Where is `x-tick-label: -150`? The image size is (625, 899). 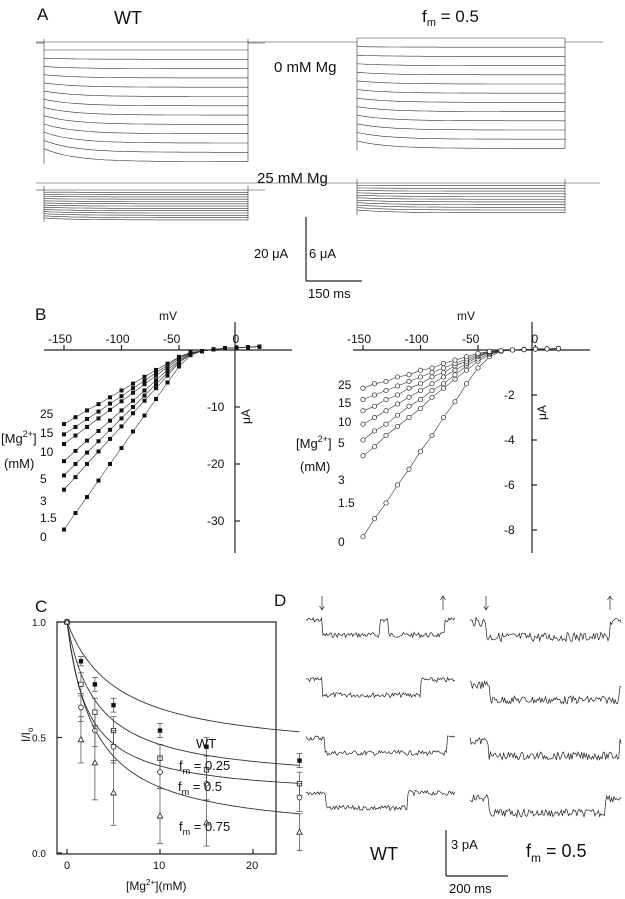 x-tick-label: -150 is located at coordinates (60, 339).